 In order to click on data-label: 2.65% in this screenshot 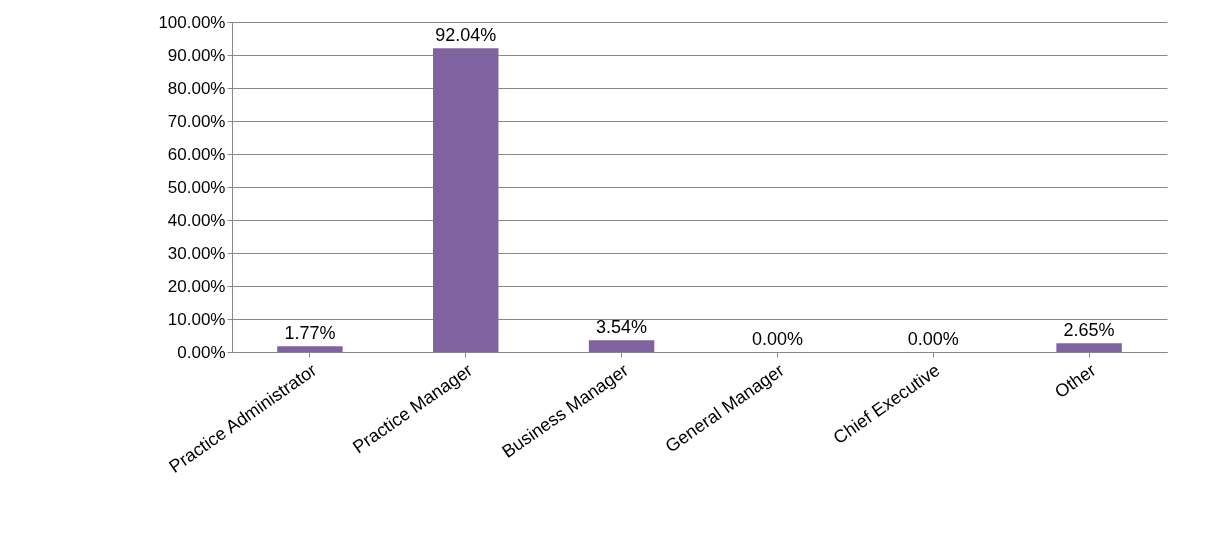, I will do `click(1089, 330)`.